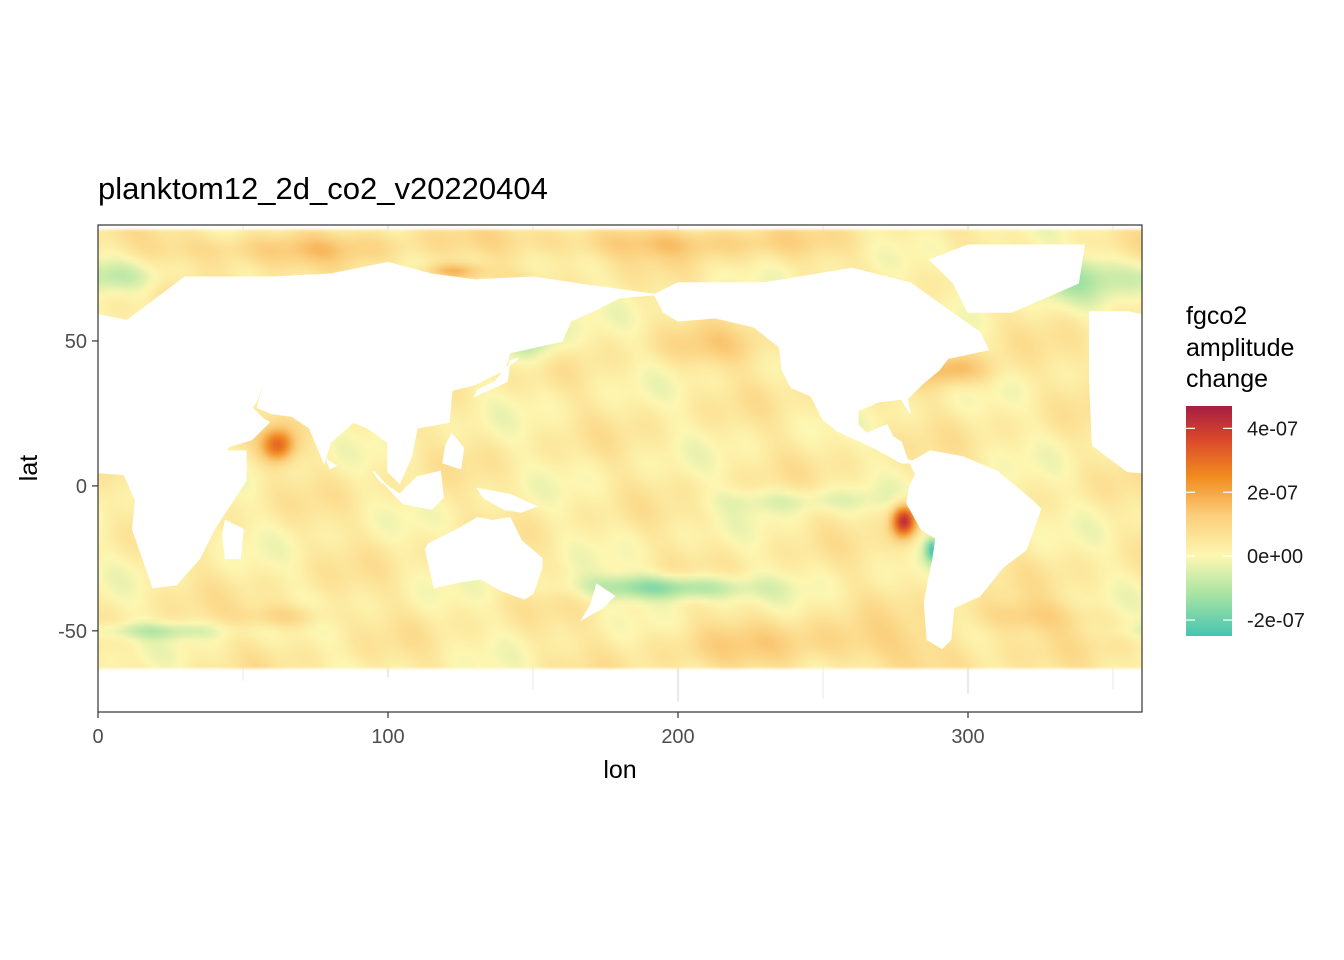 The height and width of the screenshot is (960, 1344). I want to click on landmass-india-island, so click(331, 463).